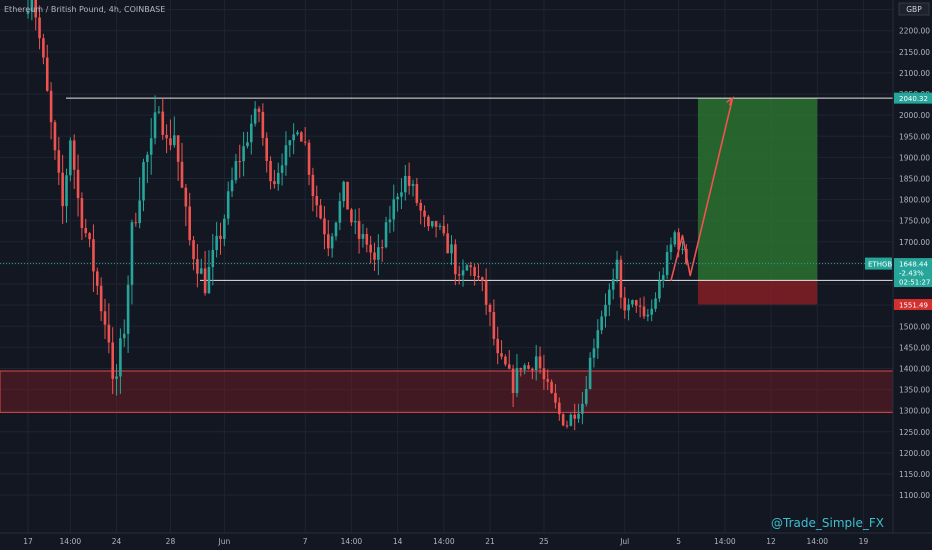 The height and width of the screenshot is (550, 932). Describe the element at coordinates (223, 541) in the screenshot. I see `time-tick-label: Jun` at that location.